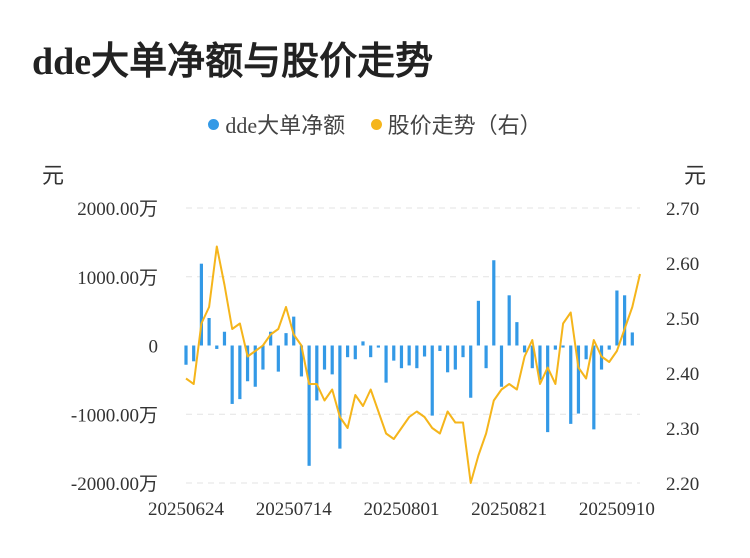 The image size is (750, 558). Describe the element at coordinates (682, 264) in the screenshot. I see `right-tick-label: 2.60` at that location.